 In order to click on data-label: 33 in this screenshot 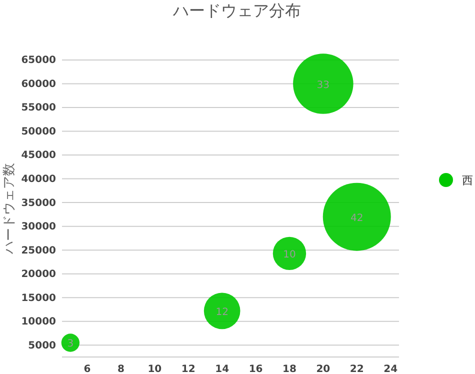, I will do `click(323, 85)`.